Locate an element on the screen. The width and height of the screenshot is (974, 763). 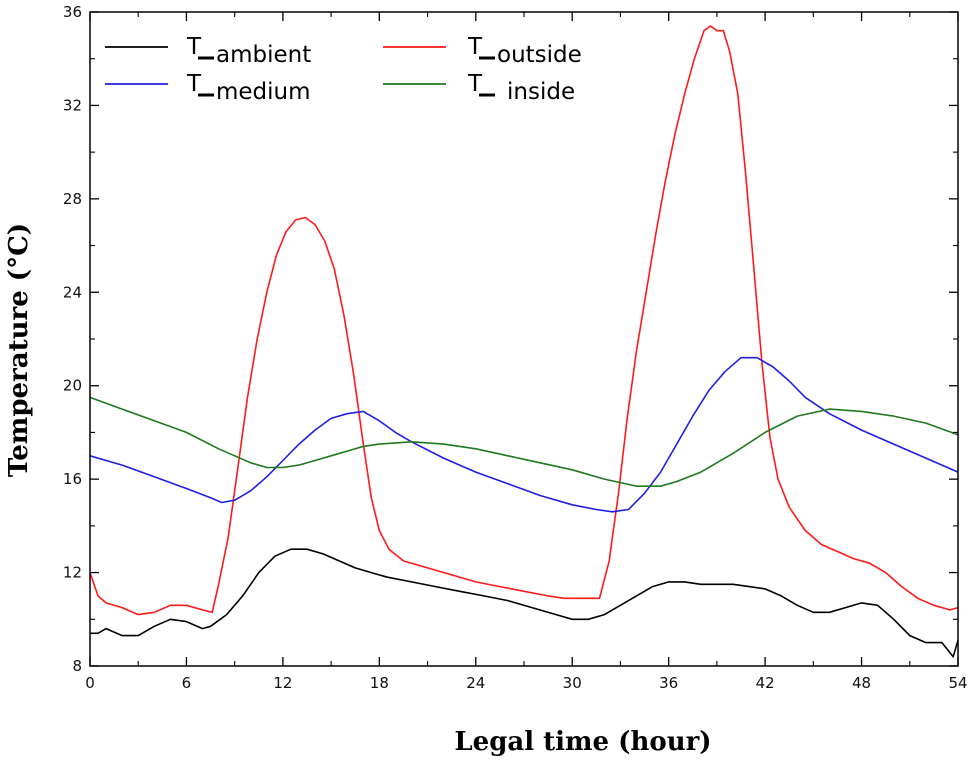
legend-label-outside: outside is located at coordinates (539, 55).